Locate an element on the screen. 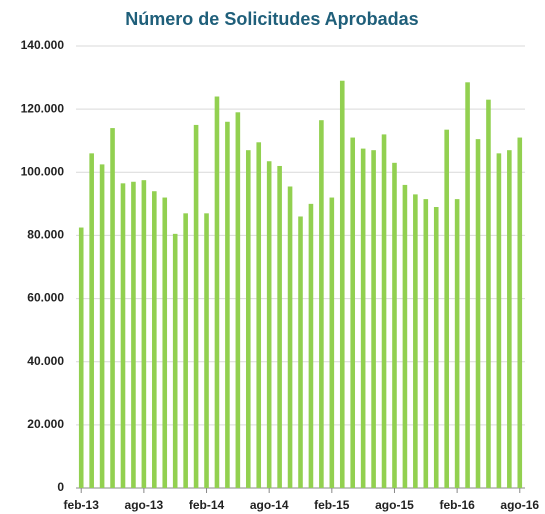 This screenshot has height=514, width=545. x-tick-label: ago-15 is located at coordinates (394, 505).